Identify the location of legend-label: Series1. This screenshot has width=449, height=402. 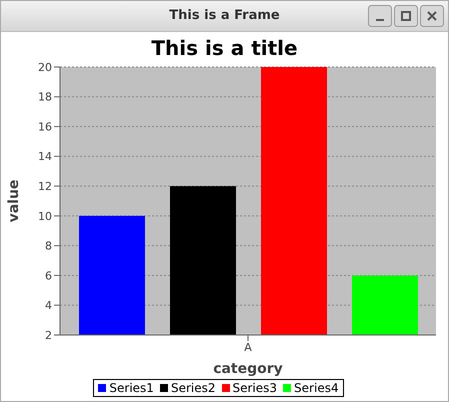
(131, 388).